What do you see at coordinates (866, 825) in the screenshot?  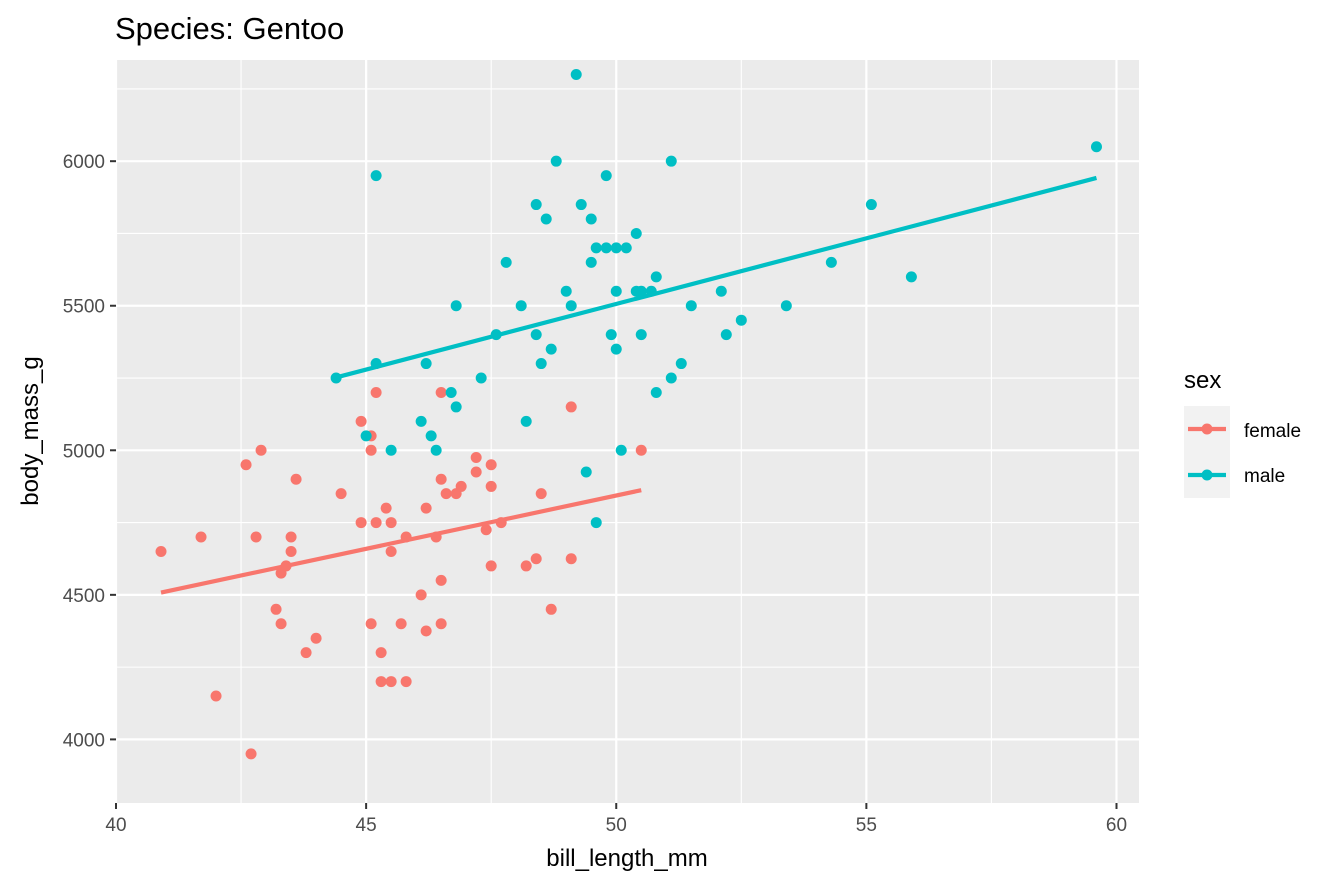 I see `x-tick-label: 55` at bounding box center [866, 825].